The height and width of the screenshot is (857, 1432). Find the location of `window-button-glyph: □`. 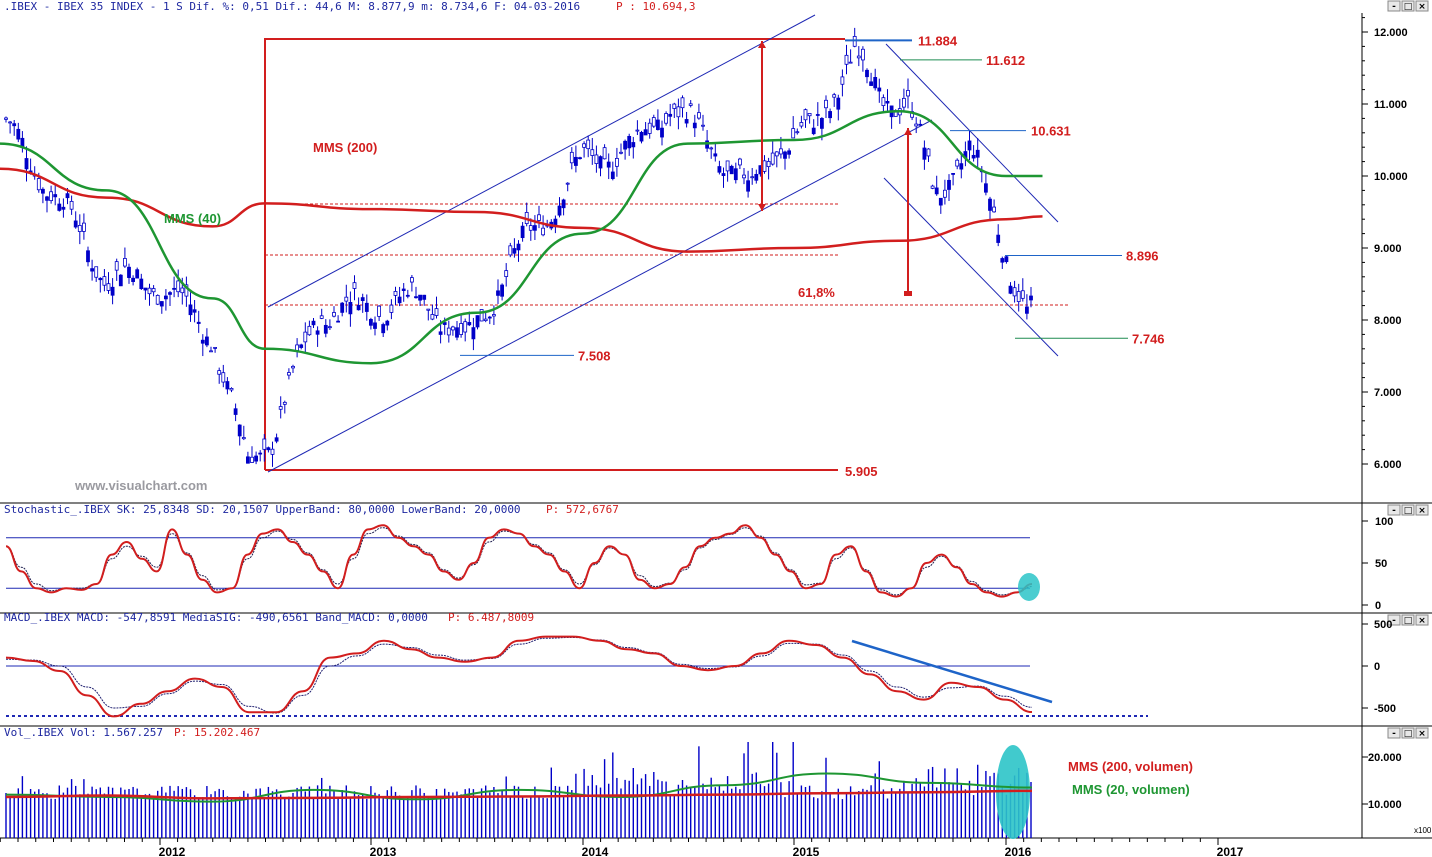

window-button-glyph: □ is located at coordinates (1408, 734).